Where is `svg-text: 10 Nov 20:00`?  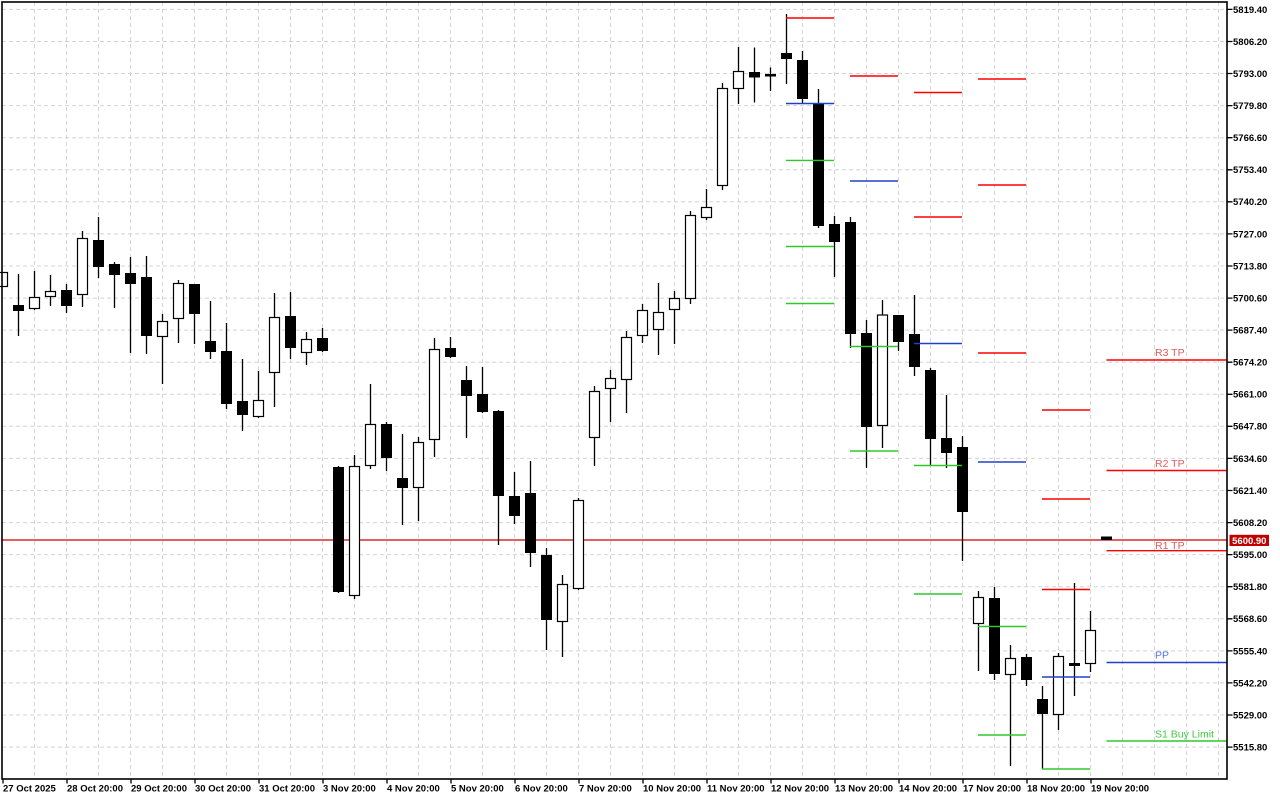
svg-text: 10 Nov 20:00 is located at coordinates (672, 789).